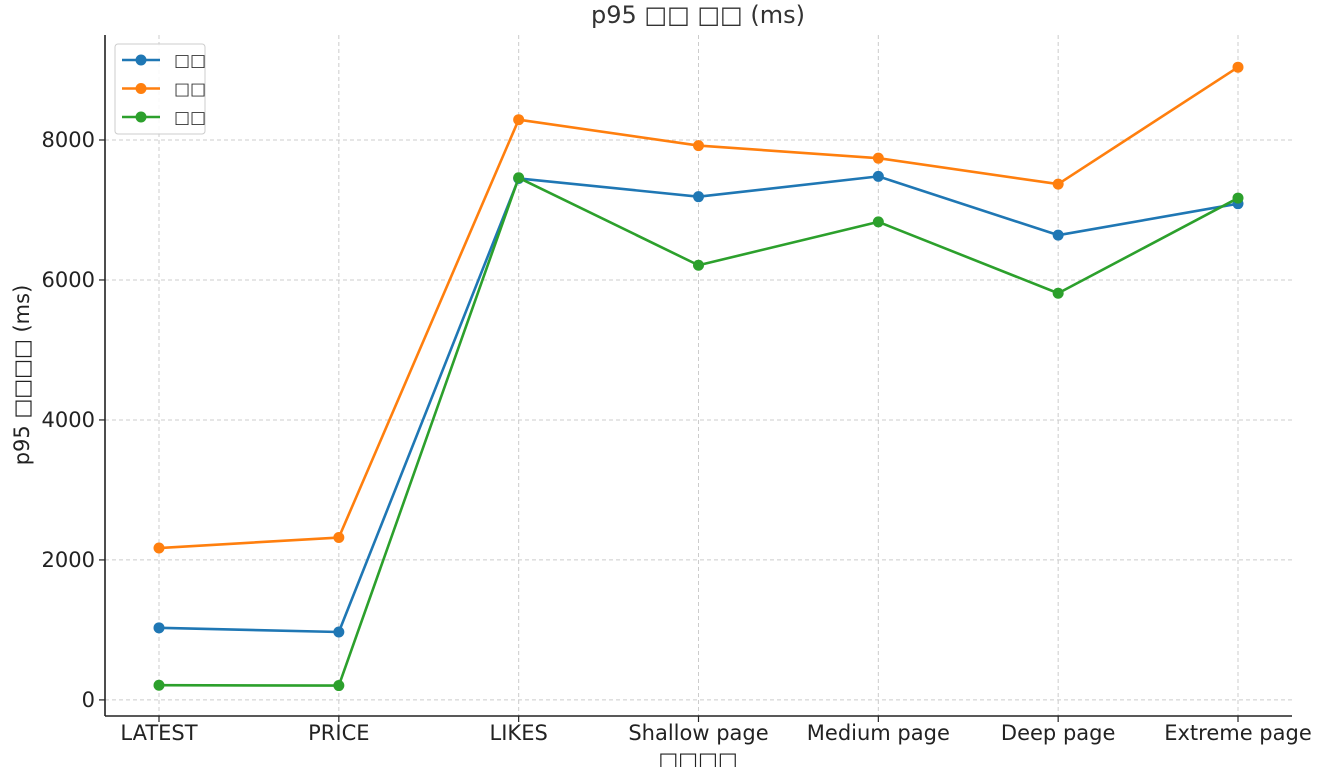 The height and width of the screenshot is (767, 1331). Describe the element at coordinates (697, 757) in the screenshot. I see `x-axis-label: □□□□` at that location.